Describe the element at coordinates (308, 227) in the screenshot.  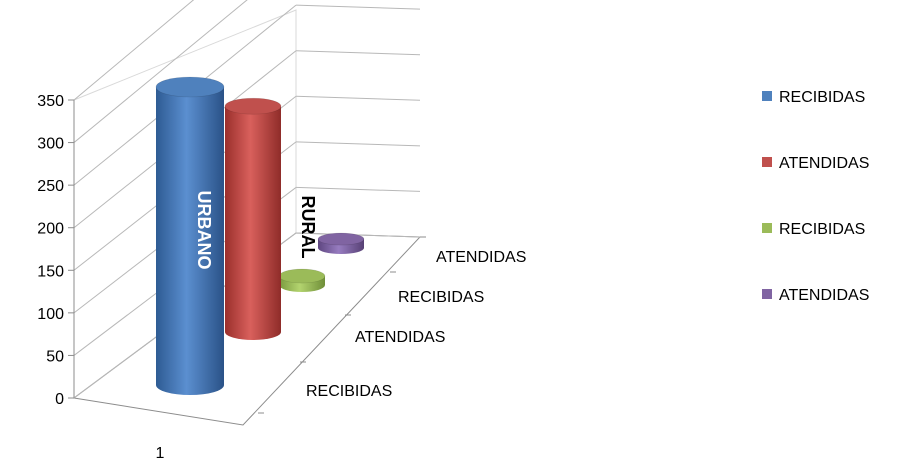
I see `annotation-rural: RURAL` at that location.